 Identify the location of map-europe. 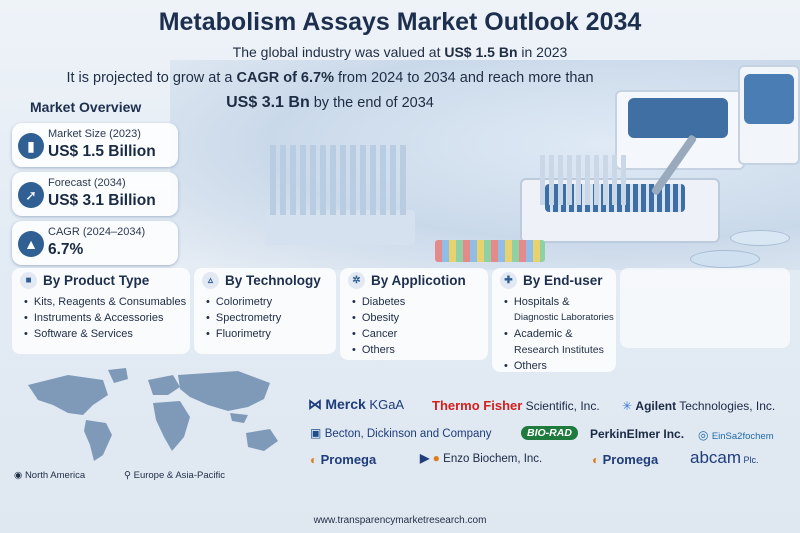
(164, 385).